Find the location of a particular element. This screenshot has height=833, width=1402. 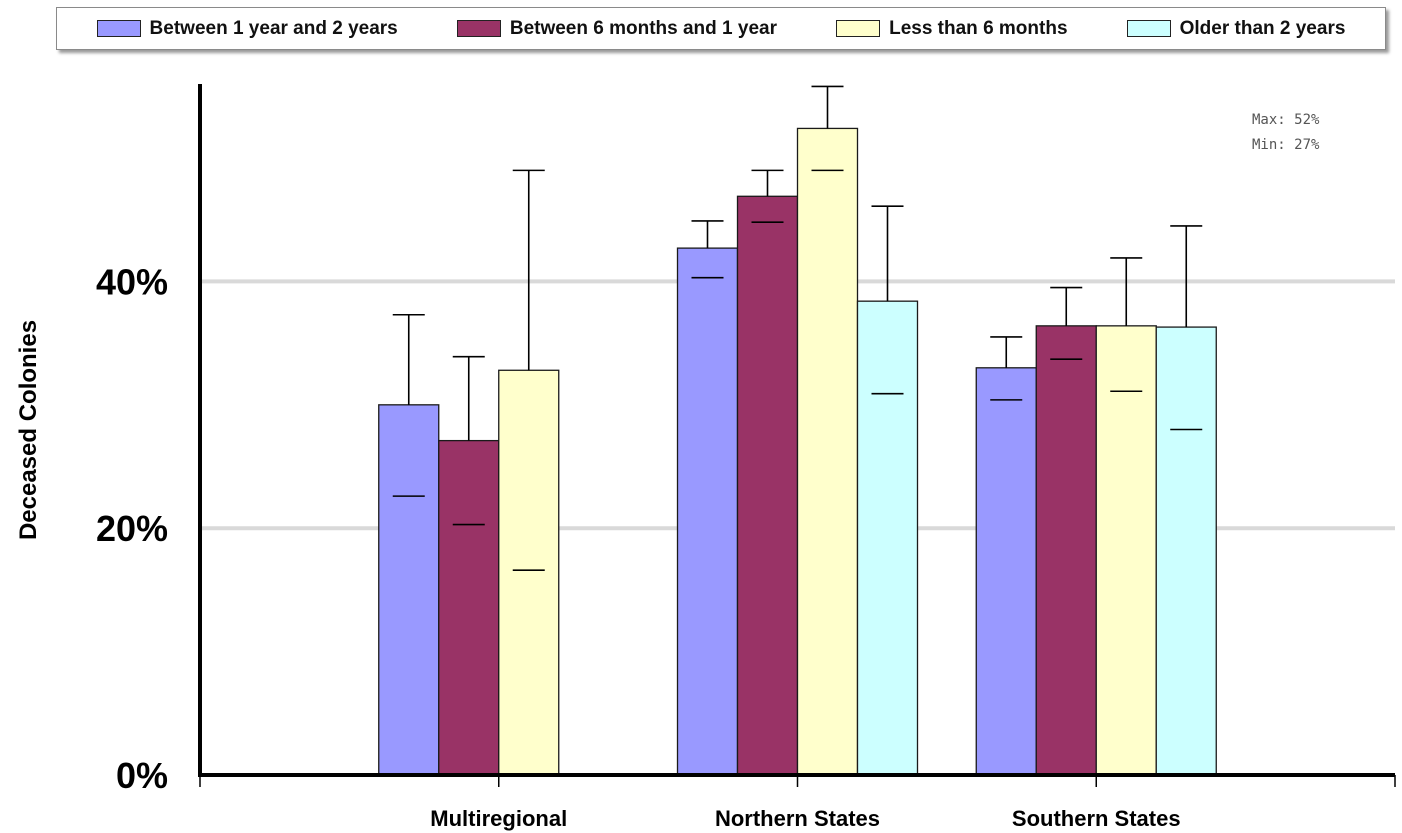

min-annotation: Min: 27% is located at coordinates (1286, 145).